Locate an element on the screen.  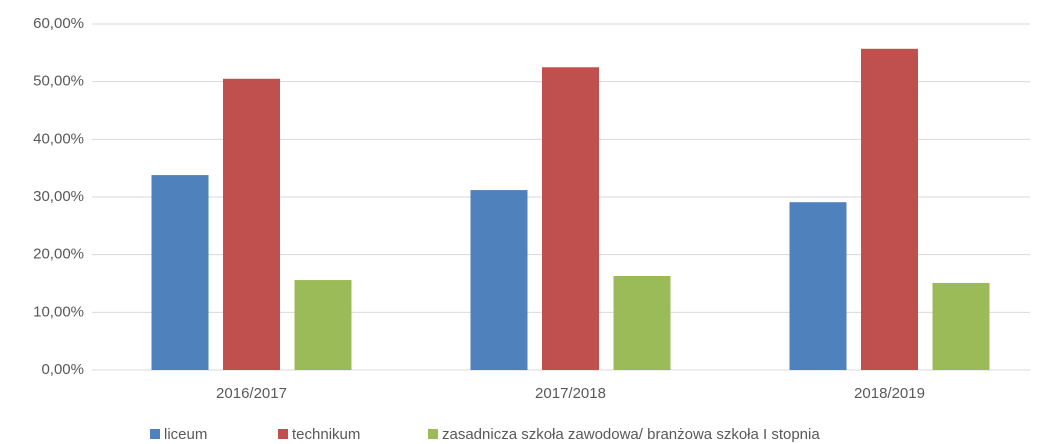
legend-label: technikum is located at coordinates (326, 434).